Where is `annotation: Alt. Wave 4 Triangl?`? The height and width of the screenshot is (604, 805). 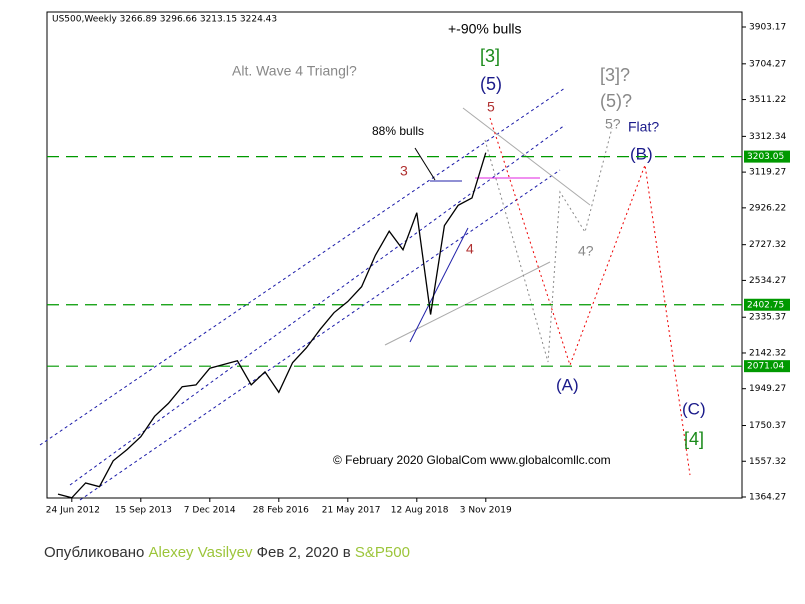 annotation: Alt. Wave 4 Triangl? is located at coordinates (294, 71).